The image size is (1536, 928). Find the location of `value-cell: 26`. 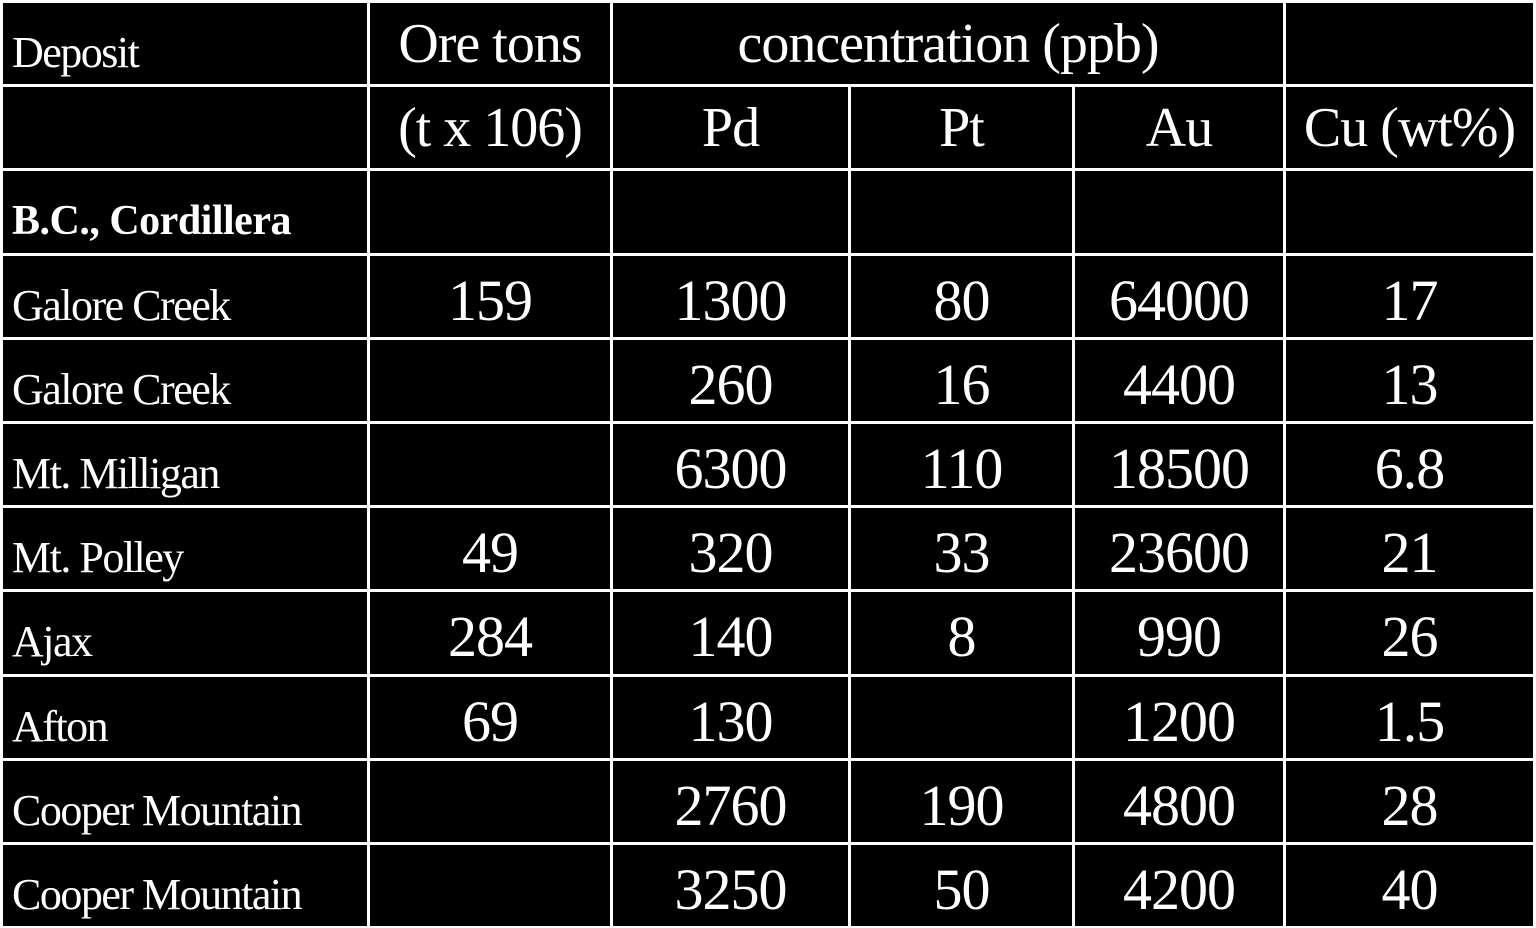

value-cell: 26 is located at coordinates (1409, 633).